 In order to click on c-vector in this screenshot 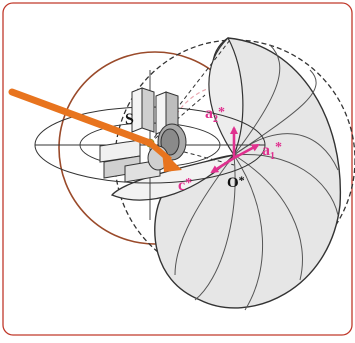, I will do `click(222, 165)`.